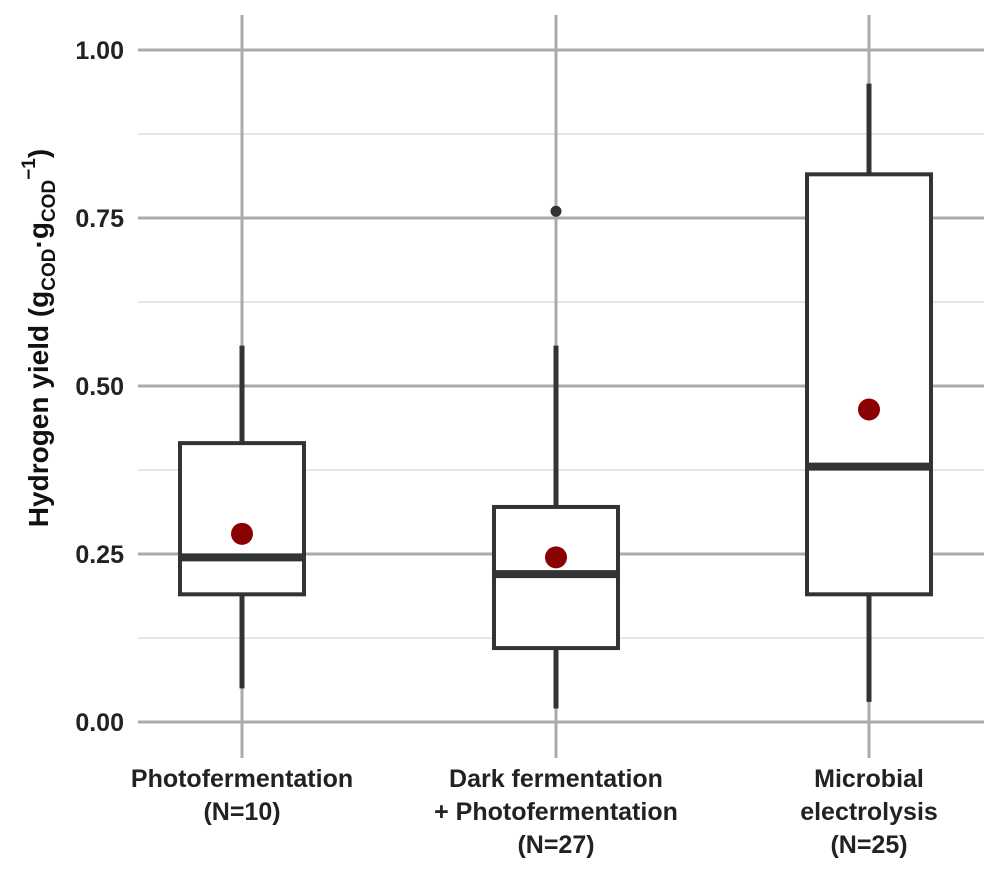 Image resolution: width=984 pixels, height=869 pixels. What do you see at coordinates (99, 555) in the screenshot?
I see `y-tick-label: 0.25` at bounding box center [99, 555].